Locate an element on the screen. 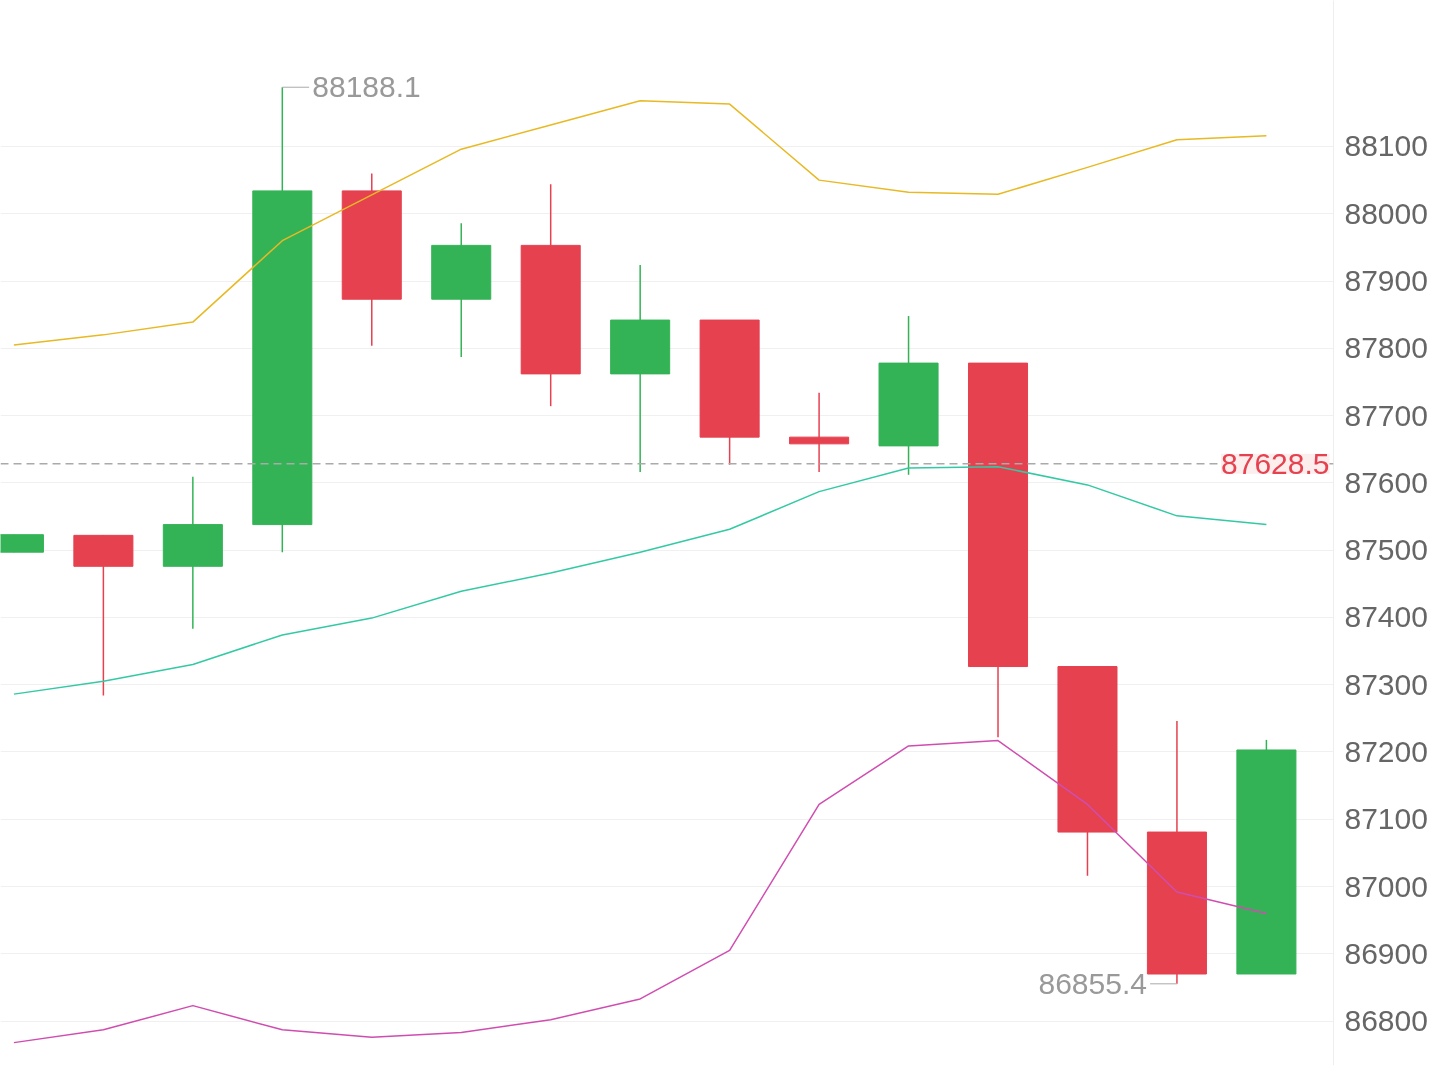 The image size is (1440, 1073). y-tick-label: 87900 is located at coordinates (1386, 281).